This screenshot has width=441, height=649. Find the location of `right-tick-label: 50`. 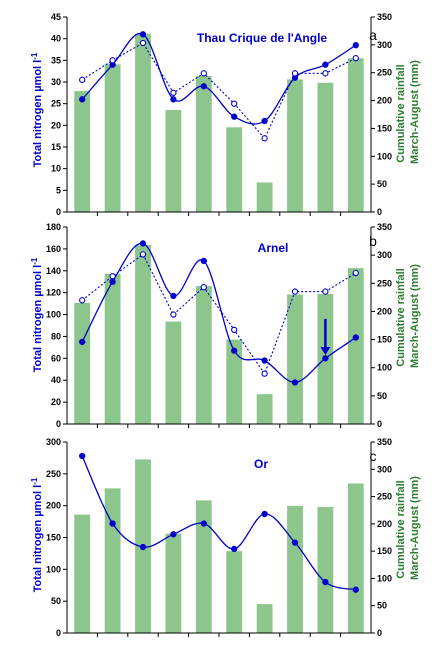

right-tick-label: 50 is located at coordinates (382, 184).